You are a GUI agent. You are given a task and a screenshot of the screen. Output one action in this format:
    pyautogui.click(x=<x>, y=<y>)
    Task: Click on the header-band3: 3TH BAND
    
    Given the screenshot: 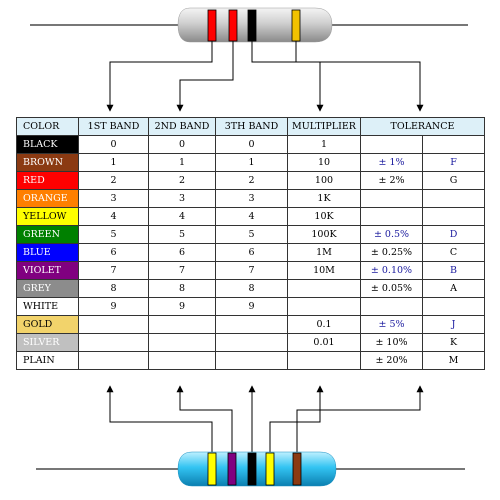 What is the action you would take?
    pyautogui.click(x=251, y=126)
    